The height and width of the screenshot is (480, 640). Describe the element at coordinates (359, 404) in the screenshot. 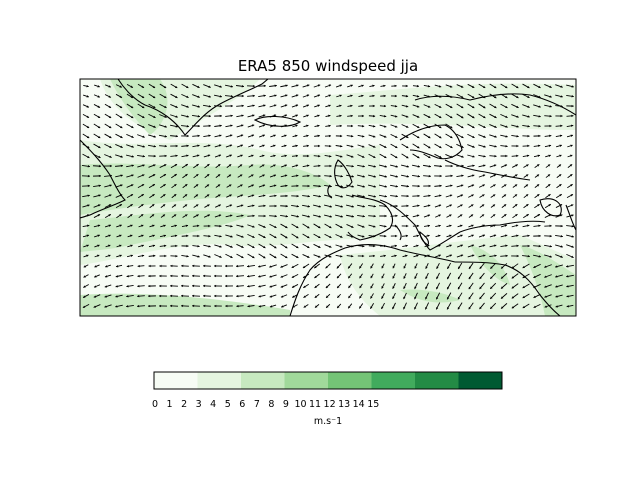

I see `colorbar-tick-label: 14` at that location.